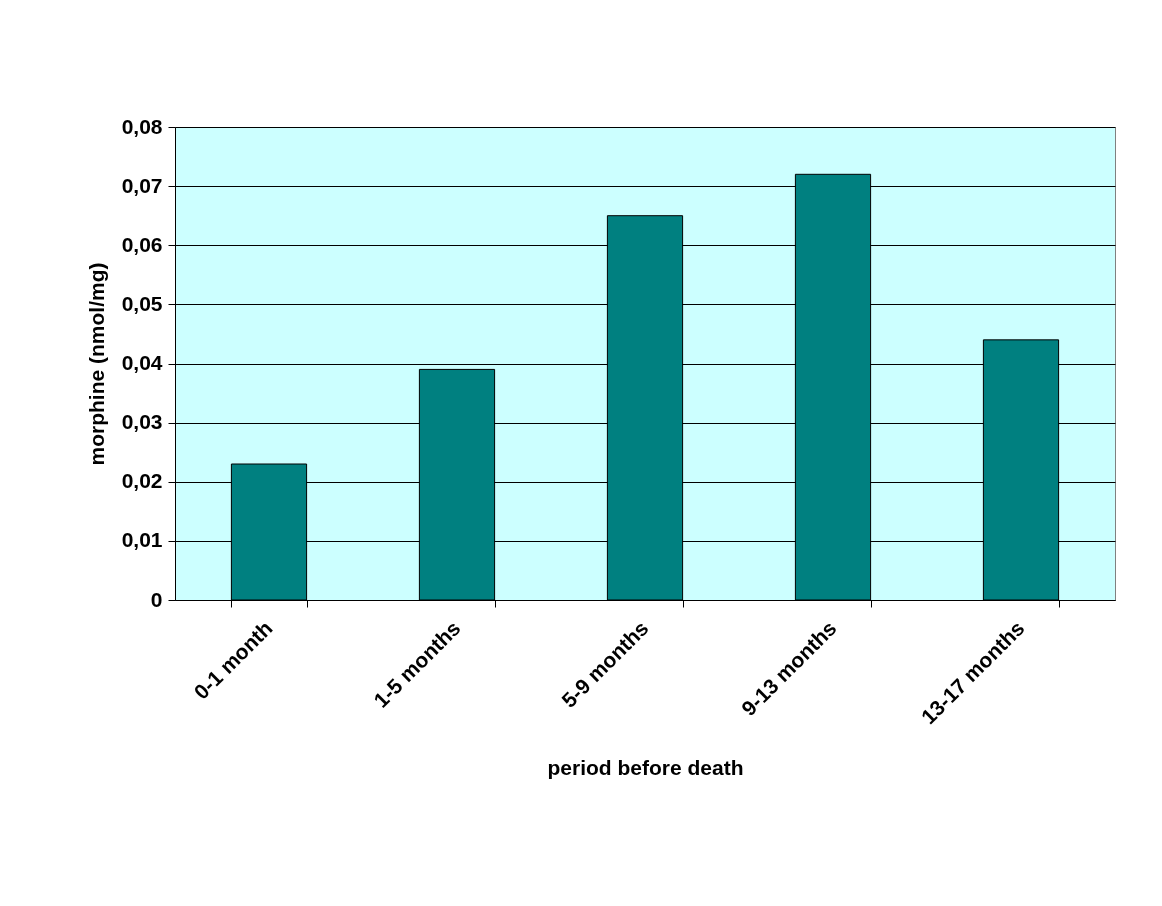  Describe the element at coordinates (142, 126) in the screenshot. I see `y-tick-label: 0,08` at that location.